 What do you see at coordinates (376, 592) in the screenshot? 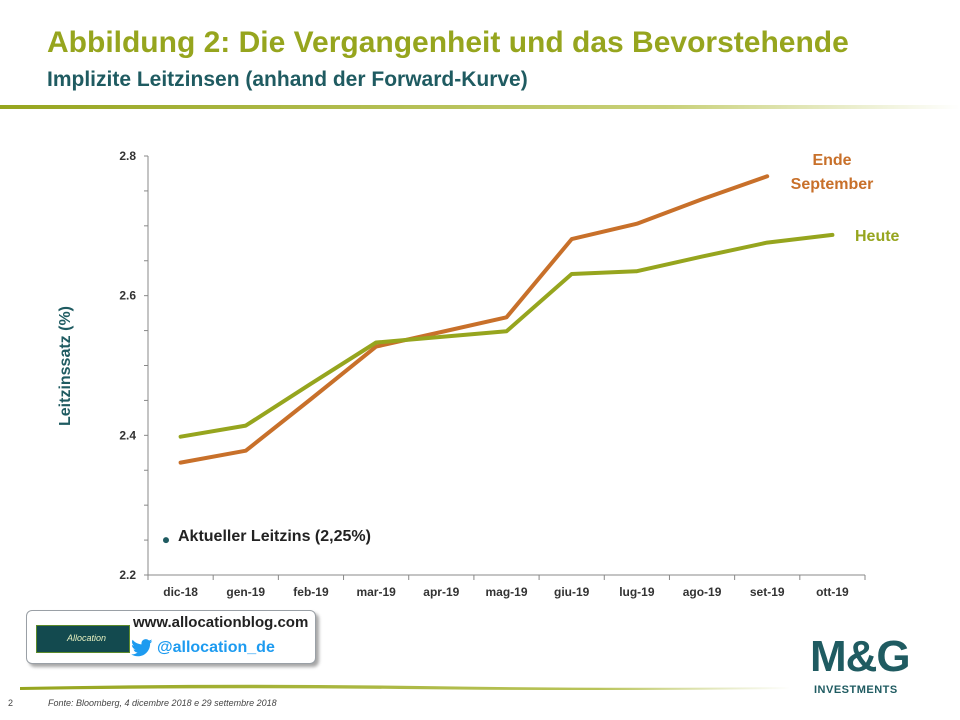
I see `x-tick-label: mar-19` at bounding box center [376, 592].